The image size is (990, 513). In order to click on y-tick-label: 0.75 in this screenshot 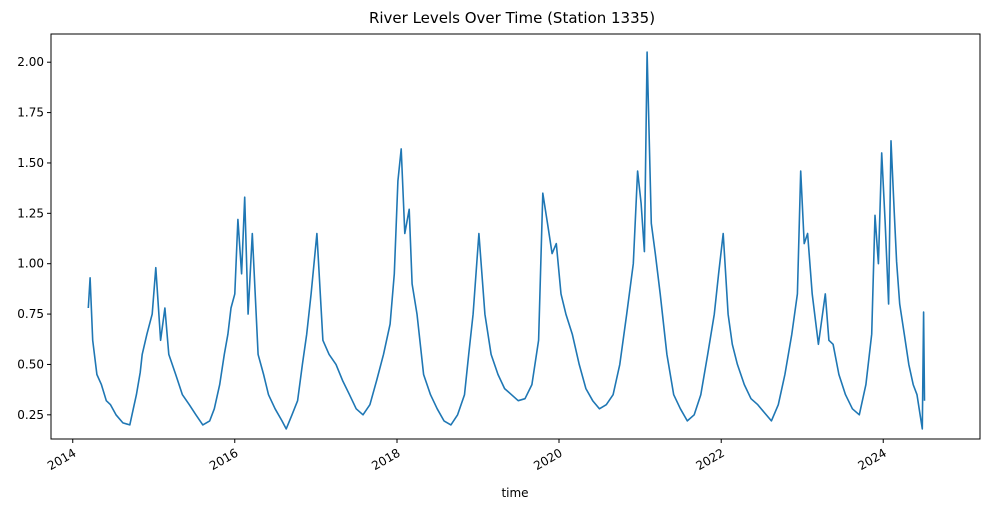, I will do `click(30, 314)`.